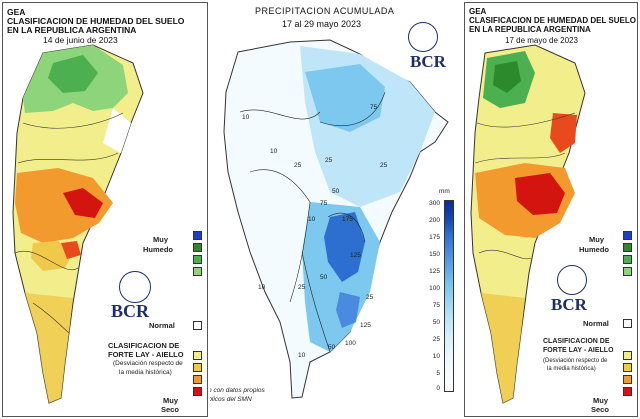 The width and height of the screenshot is (640, 419). What do you see at coordinates (231, 399) in the screenshot?
I see `footnote-line2: y publicos del SMN` at bounding box center [231, 399].